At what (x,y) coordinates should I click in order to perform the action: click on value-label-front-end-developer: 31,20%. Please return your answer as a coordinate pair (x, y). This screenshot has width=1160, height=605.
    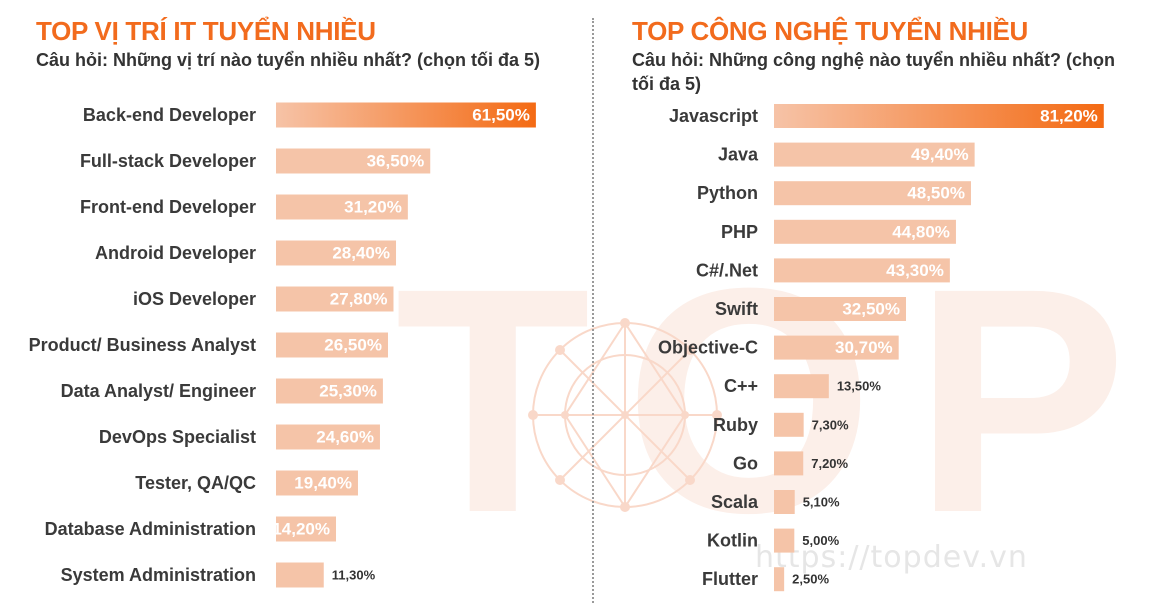
    Looking at the image, I should click on (373, 207).